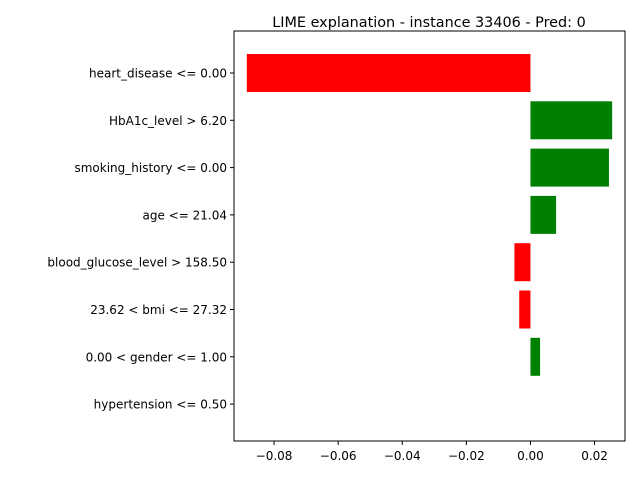  What do you see at coordinates (432, 452) in the screenshot?
I see `x-axis: −0.08 −0.06 −0.04 −0.02 0.00 0.02` at bounding box center [432, 452].